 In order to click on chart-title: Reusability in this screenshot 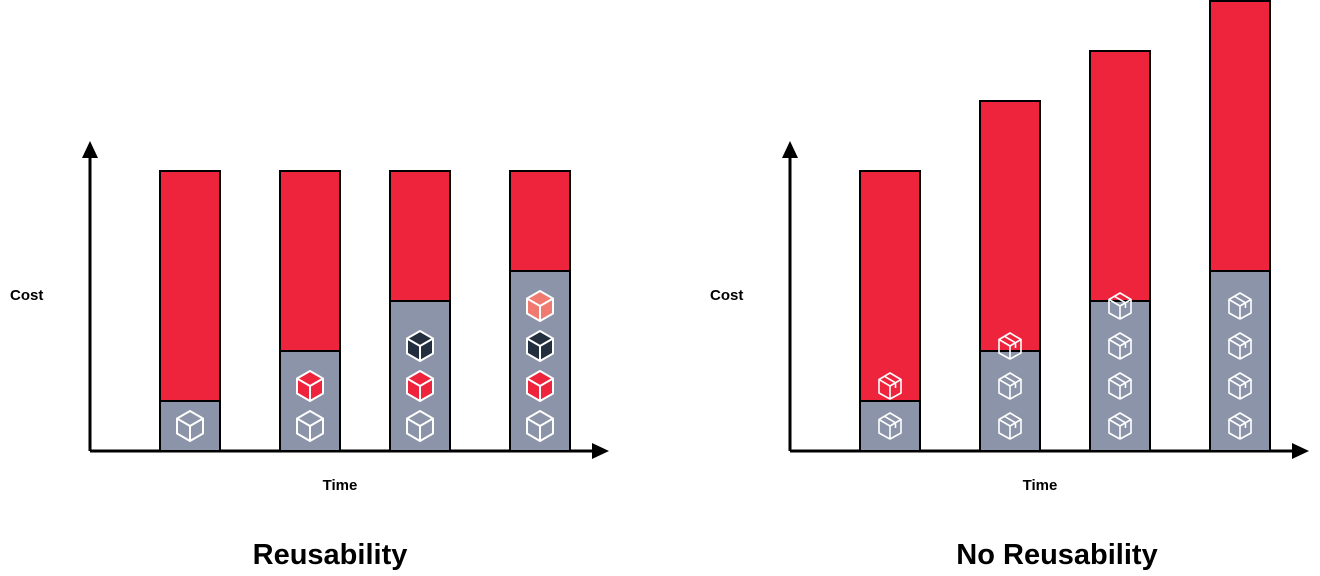, I will do `click(330, 555)`.